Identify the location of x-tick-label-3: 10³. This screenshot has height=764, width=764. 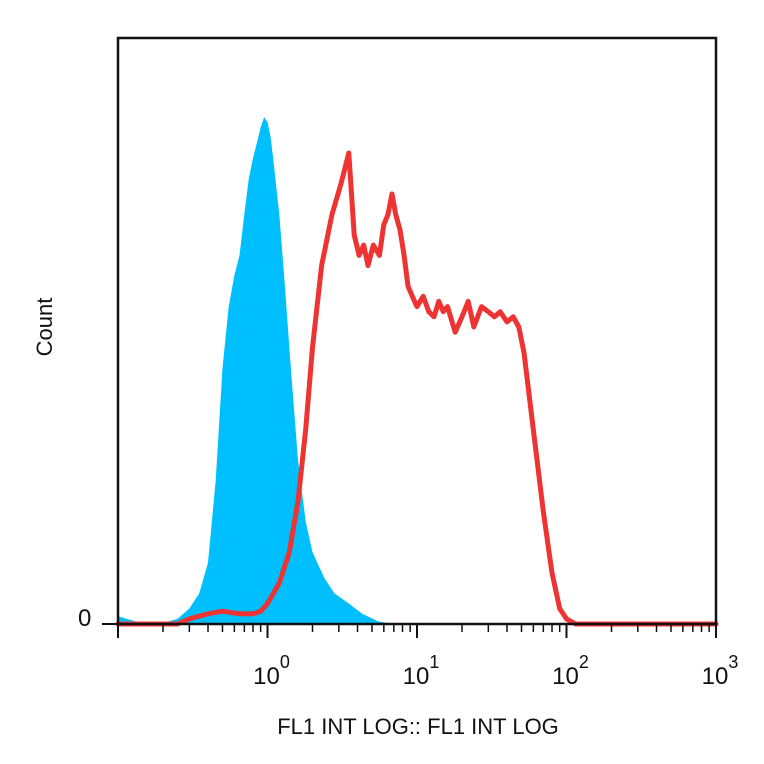
(720, 671).